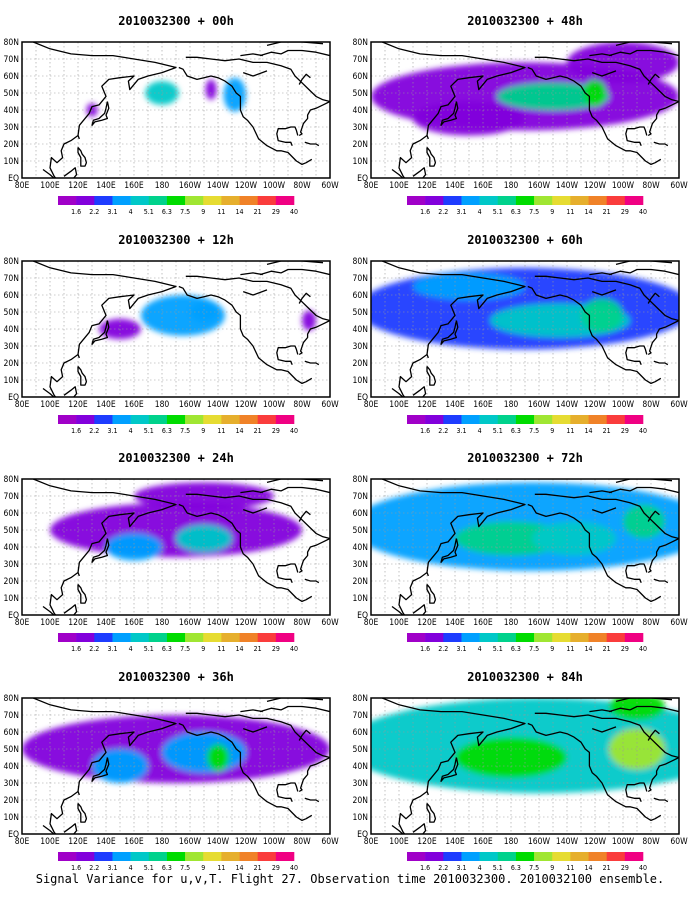 The width and height of the screenshot is (700, 900). What do you see at coordinates (427, 186) in the screenshot?
I see `lon-tick-label: 120E` at bounding box center [427, 186].